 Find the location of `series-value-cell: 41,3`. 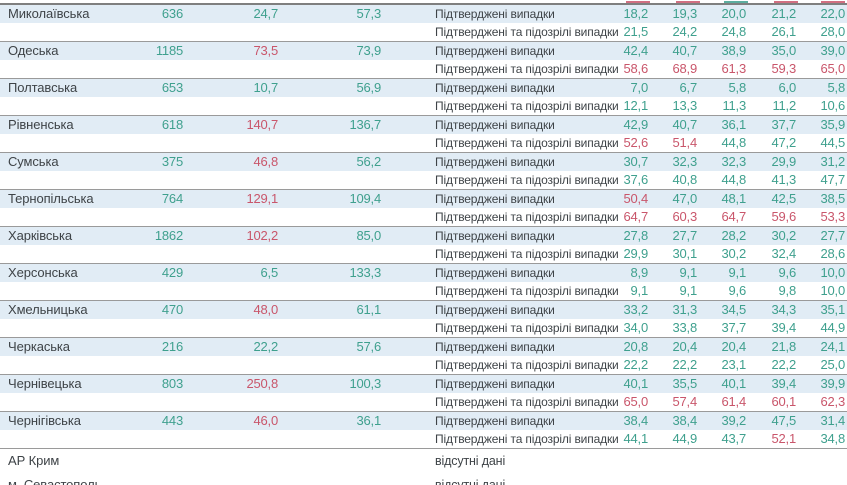

series-value-cell: 41,3 is located at coordinates (783, 179).